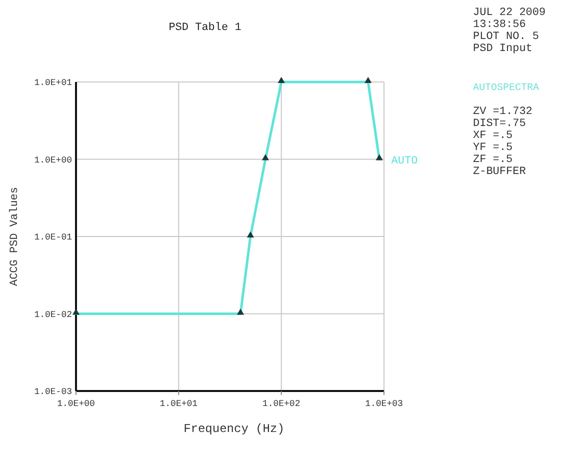  Describe the element at coordinates (506, 37) in the screenshot. I see `text: PLOT NO. 5` at that location.